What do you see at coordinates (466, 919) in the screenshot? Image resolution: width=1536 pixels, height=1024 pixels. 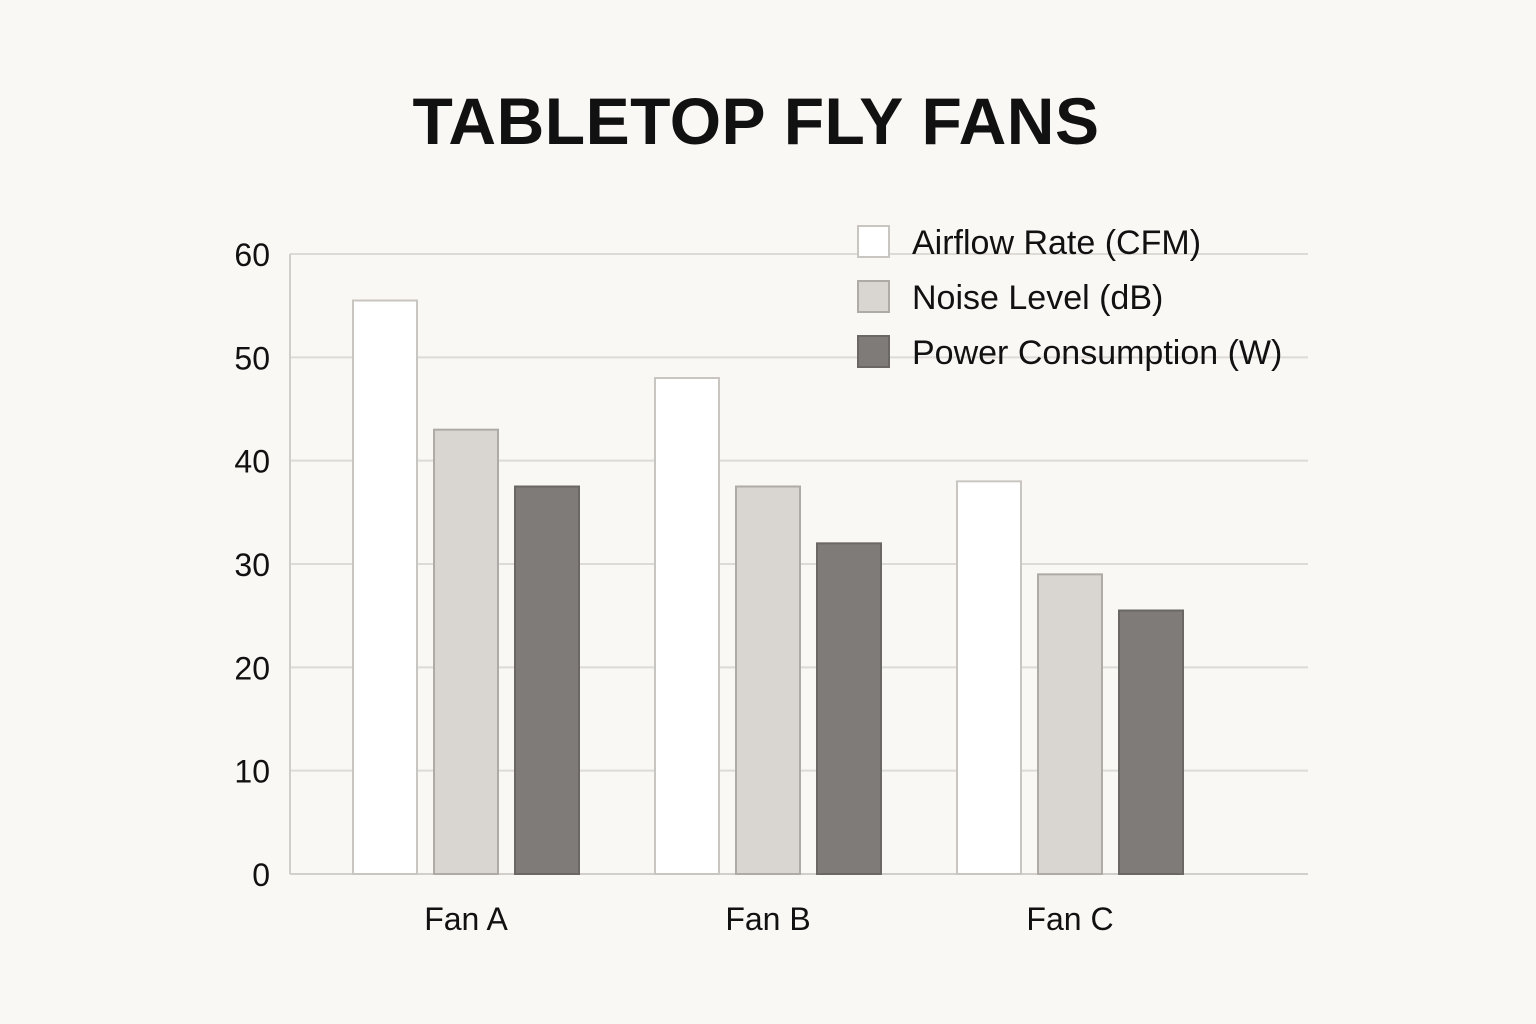 I see `x-category-label: Fan A` at bounding box center [466, 919].